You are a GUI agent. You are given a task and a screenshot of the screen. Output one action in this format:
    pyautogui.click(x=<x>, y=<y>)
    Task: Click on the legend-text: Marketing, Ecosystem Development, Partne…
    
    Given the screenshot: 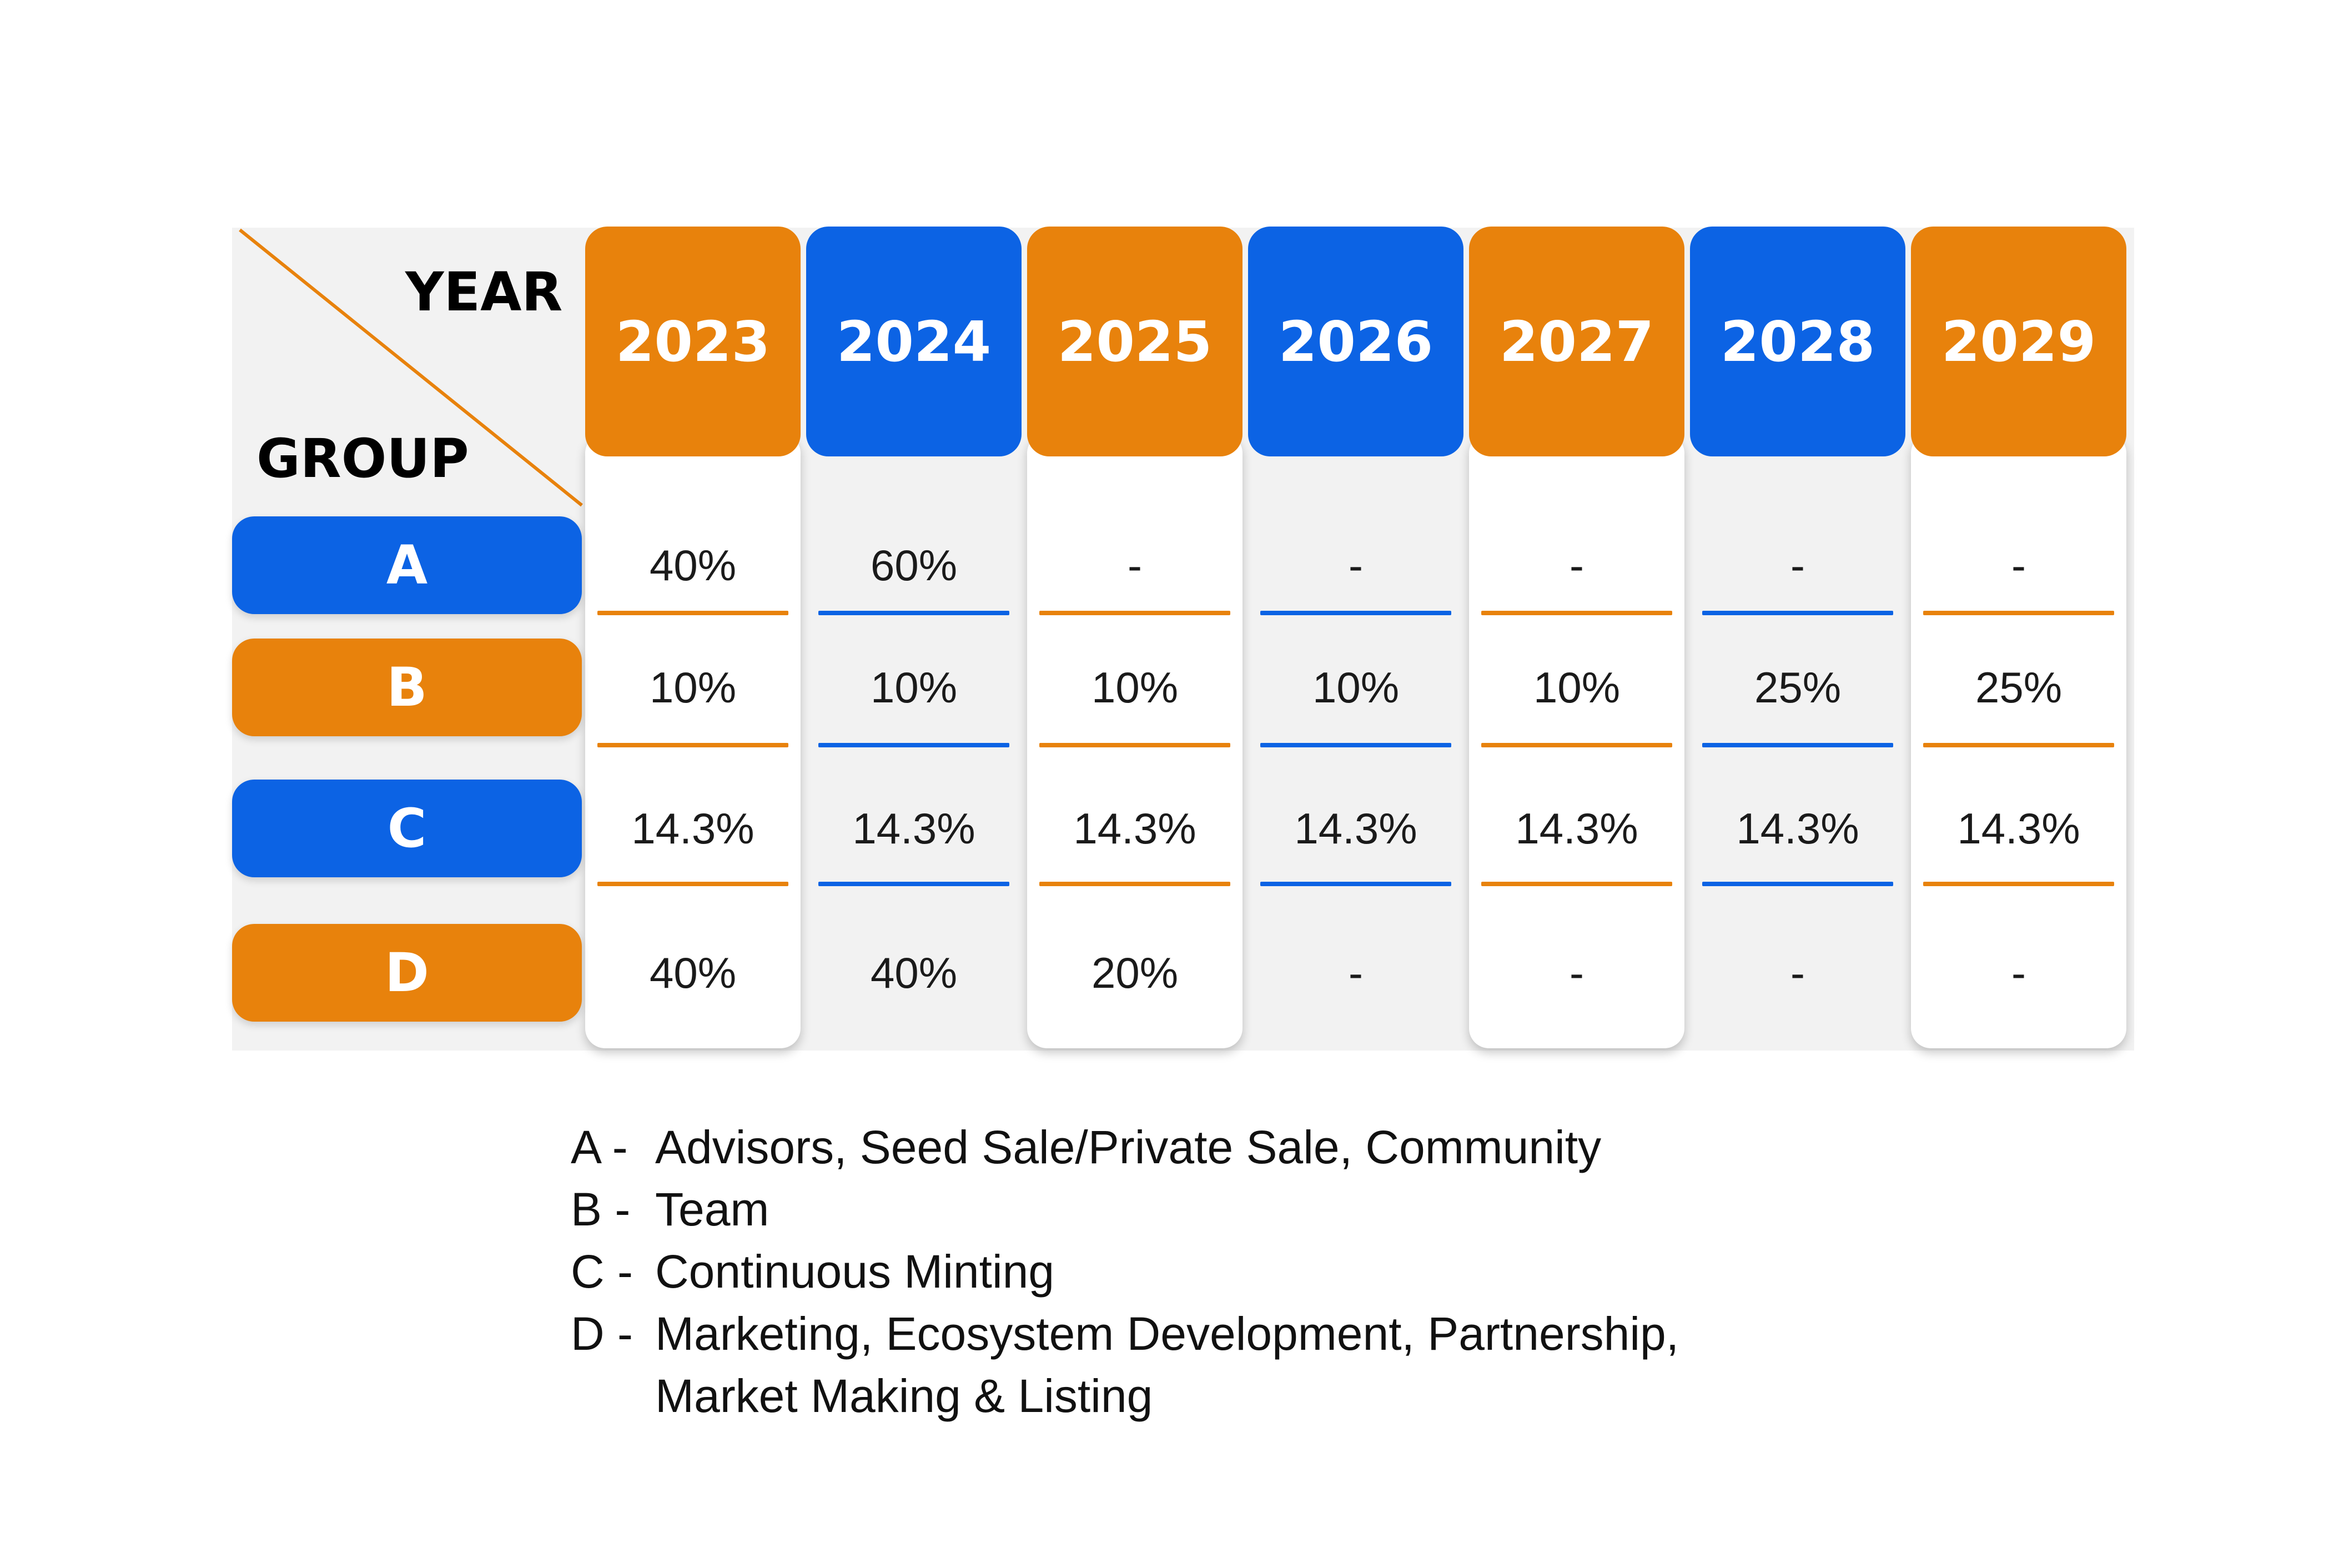 What is the action you would take?
    pyautogui.click(x=1167, y=1334)
    